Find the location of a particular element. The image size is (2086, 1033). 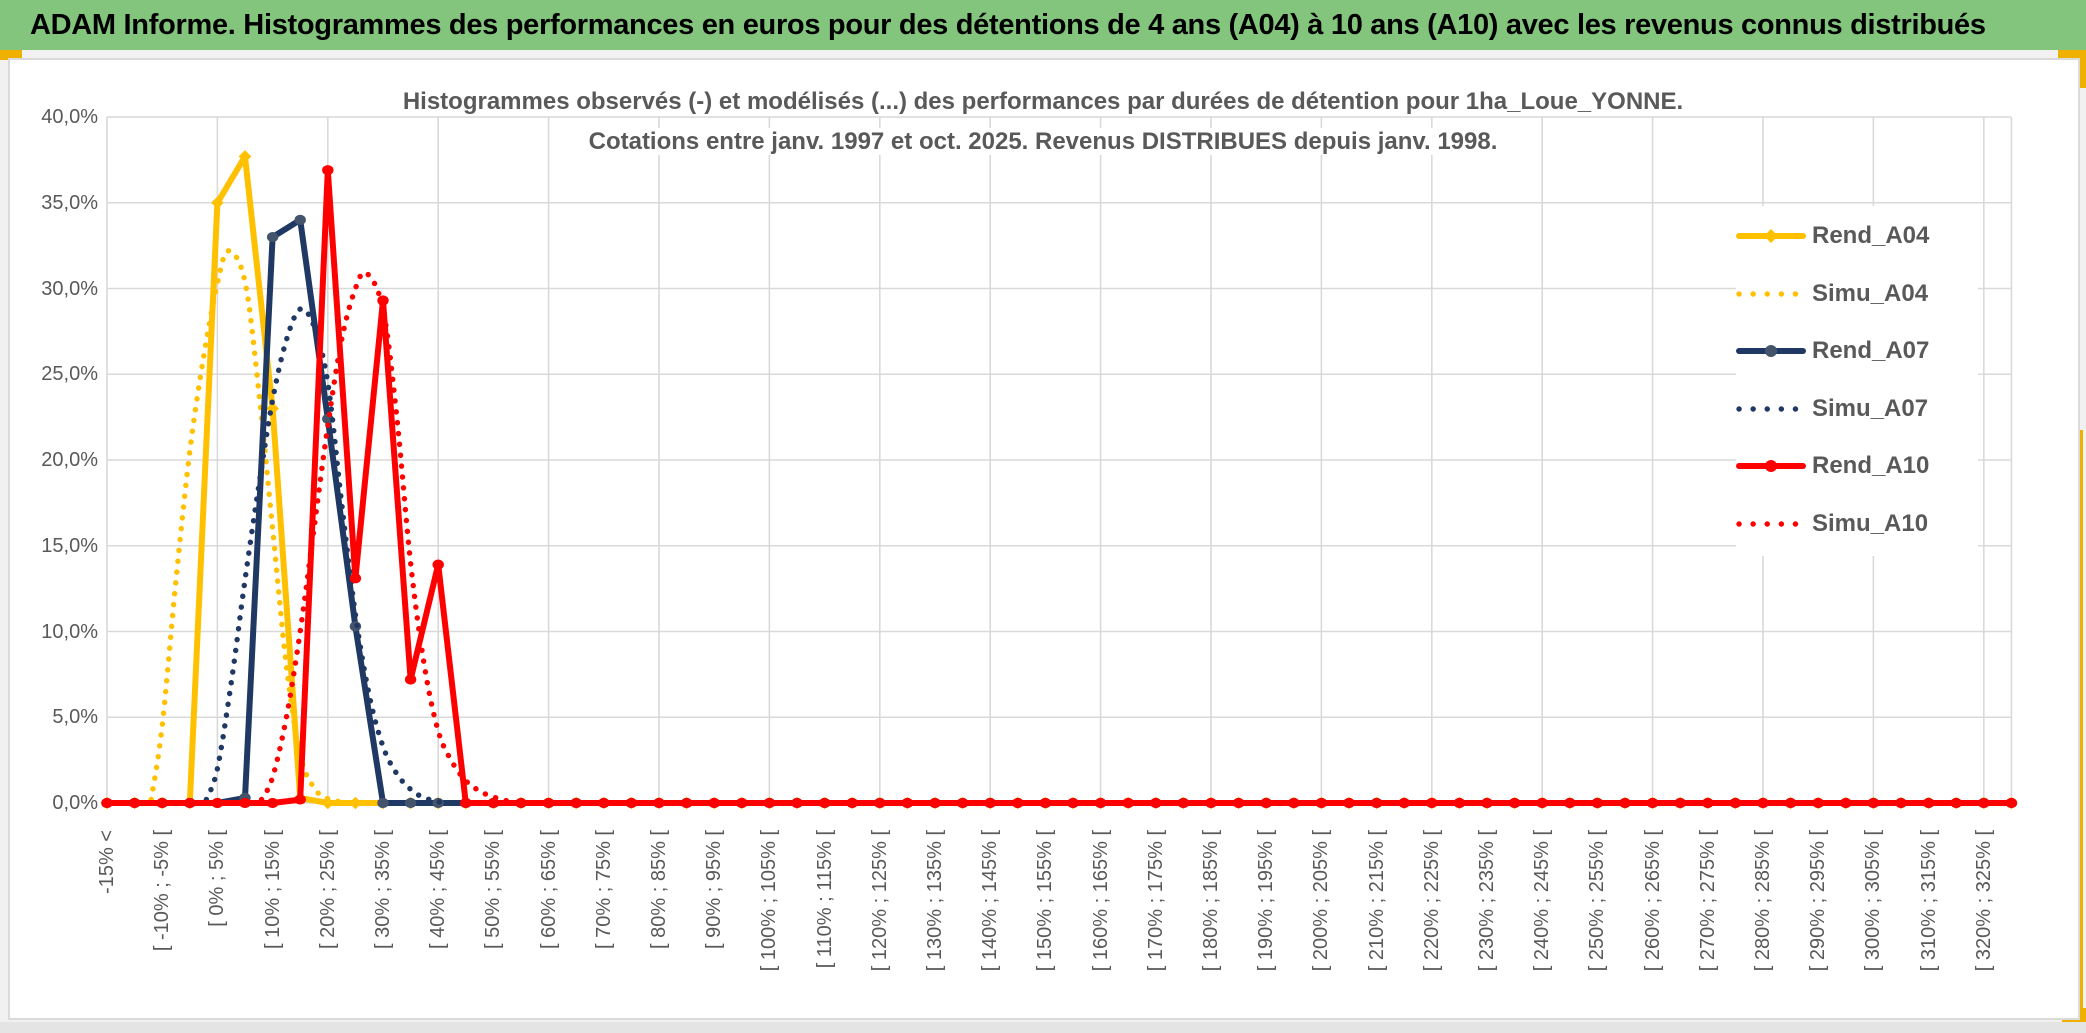

y-axis-tick-label: 15,0% is located at coordinates (69, 545).